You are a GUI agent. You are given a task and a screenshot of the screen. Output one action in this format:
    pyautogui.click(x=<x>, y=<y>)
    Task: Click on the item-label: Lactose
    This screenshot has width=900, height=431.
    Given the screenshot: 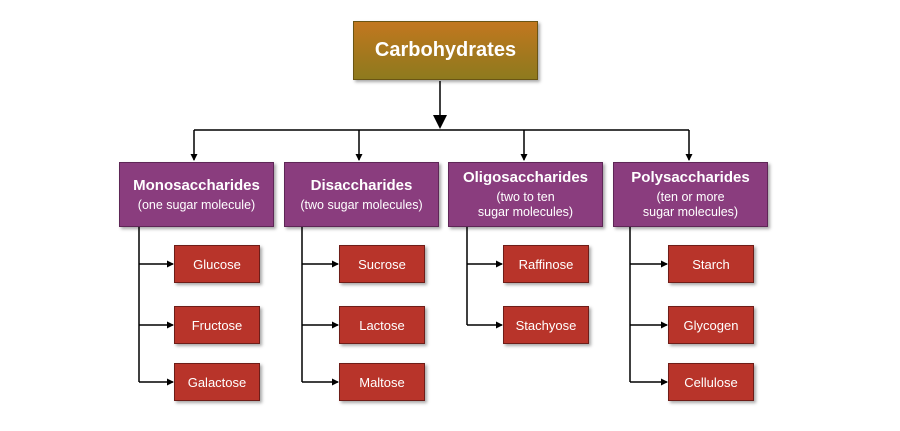 What is the action you would take?
    pyautogui.click(x=382, y=325)
    